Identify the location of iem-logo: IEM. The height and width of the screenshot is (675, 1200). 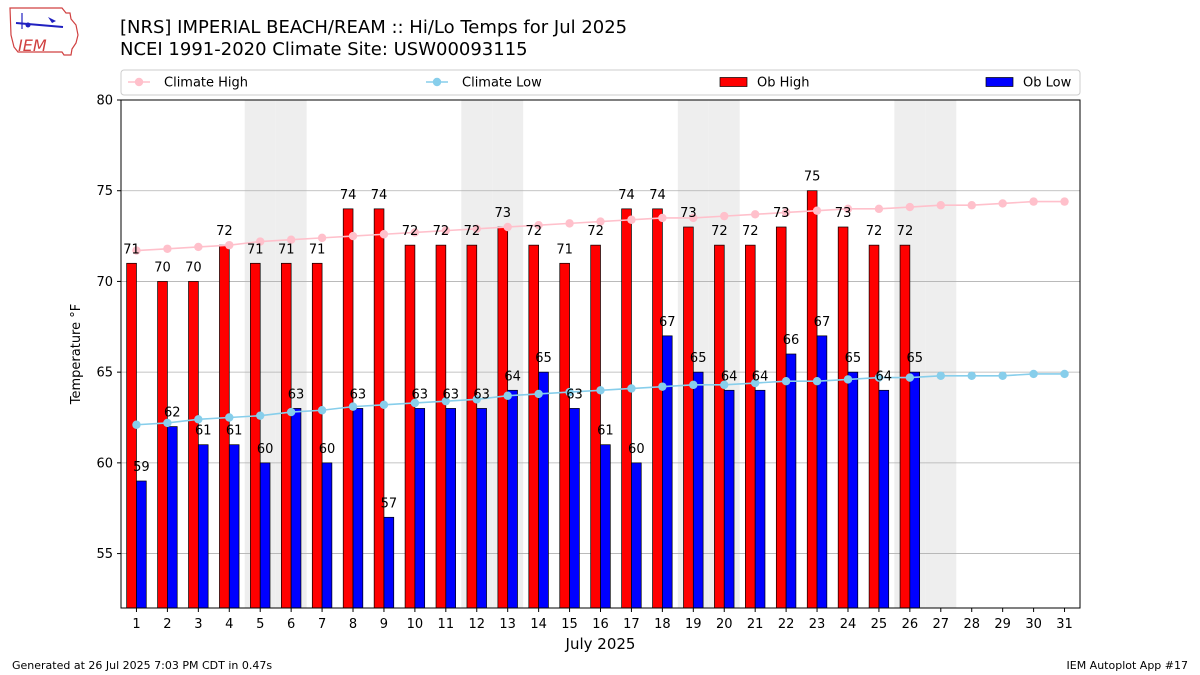
(44, 31).